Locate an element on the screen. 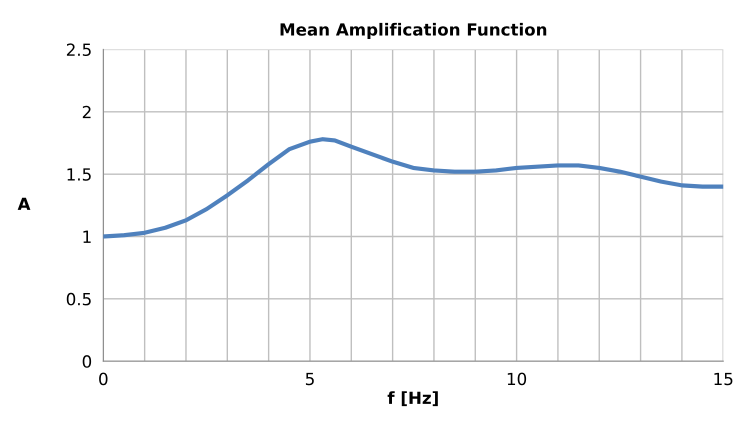 Image resolution: width=738 pixels, height=430 pixels. y-tick-label: 1.5 is located at coordinates (79, 174).